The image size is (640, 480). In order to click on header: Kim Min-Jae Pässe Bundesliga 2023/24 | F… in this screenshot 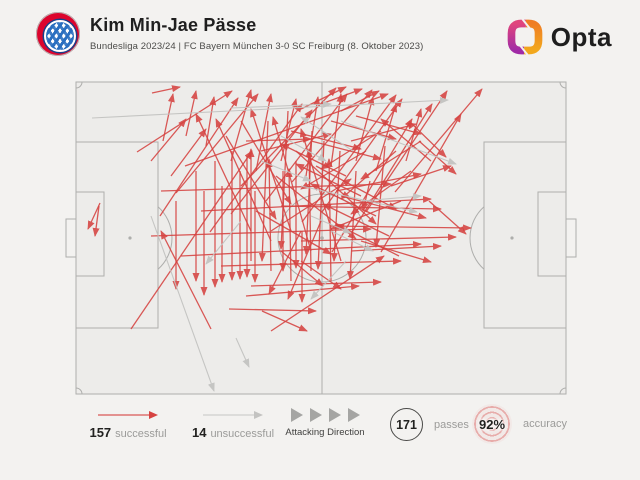, I will do `click(320, 35)`.